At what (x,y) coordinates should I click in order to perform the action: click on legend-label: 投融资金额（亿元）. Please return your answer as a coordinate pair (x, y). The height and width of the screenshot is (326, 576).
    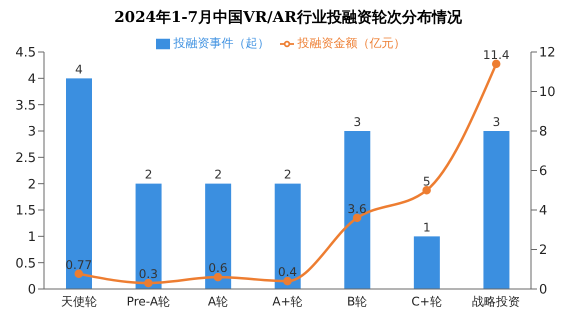
    Looking at the image, I should click on (352, 43).